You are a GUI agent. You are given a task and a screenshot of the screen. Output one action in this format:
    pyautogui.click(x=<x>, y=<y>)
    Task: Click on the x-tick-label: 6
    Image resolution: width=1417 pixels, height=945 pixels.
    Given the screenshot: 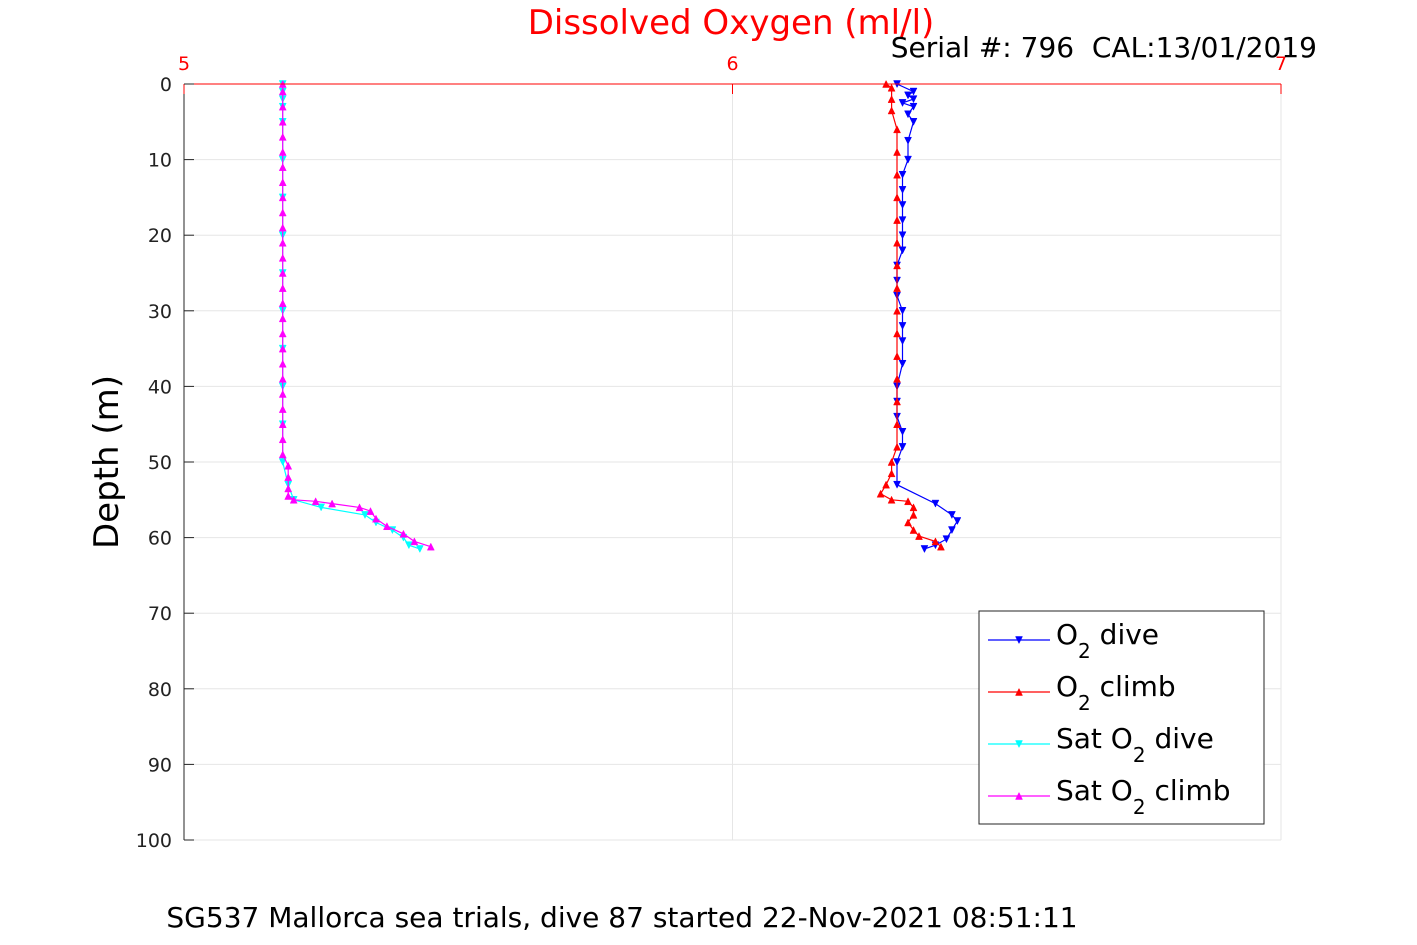 What is the action you would take?
    pyautogui.click(x=732, y=64)
    